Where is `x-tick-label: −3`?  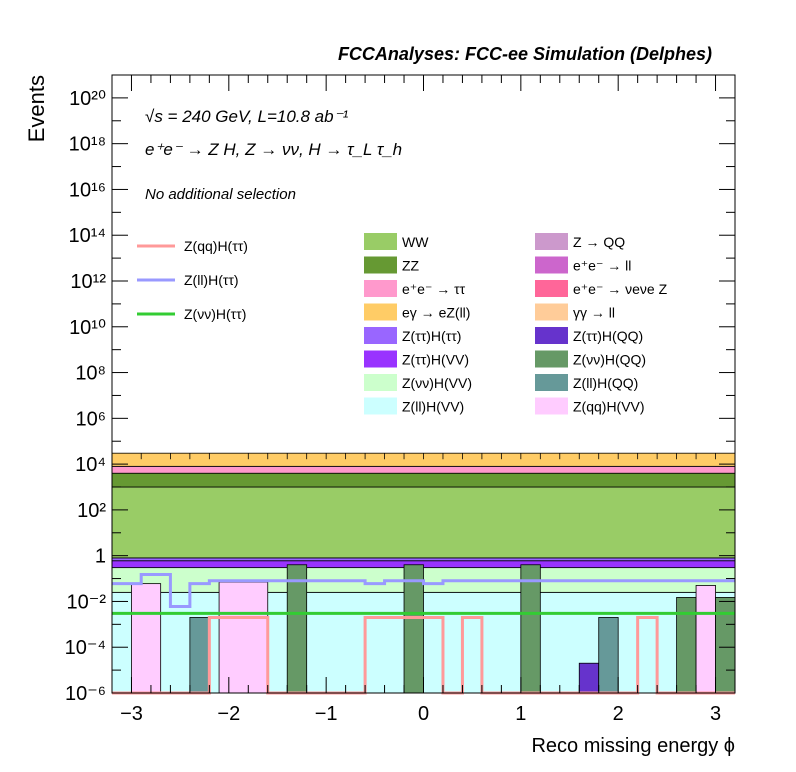 x-tick-label: −3 is located at coordinates (131, 714).